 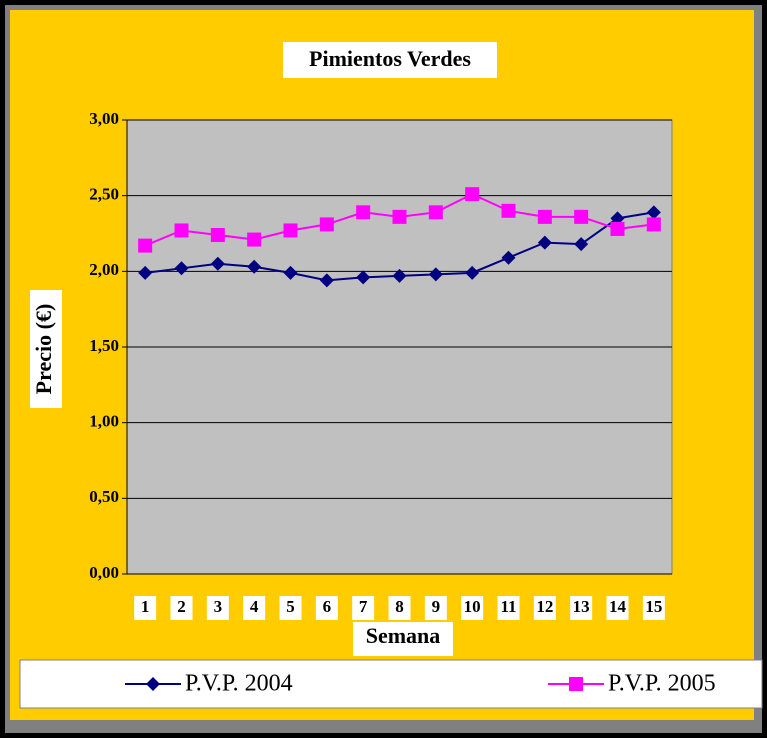 I want to click on y-title-box, so click(x=46, y=349).